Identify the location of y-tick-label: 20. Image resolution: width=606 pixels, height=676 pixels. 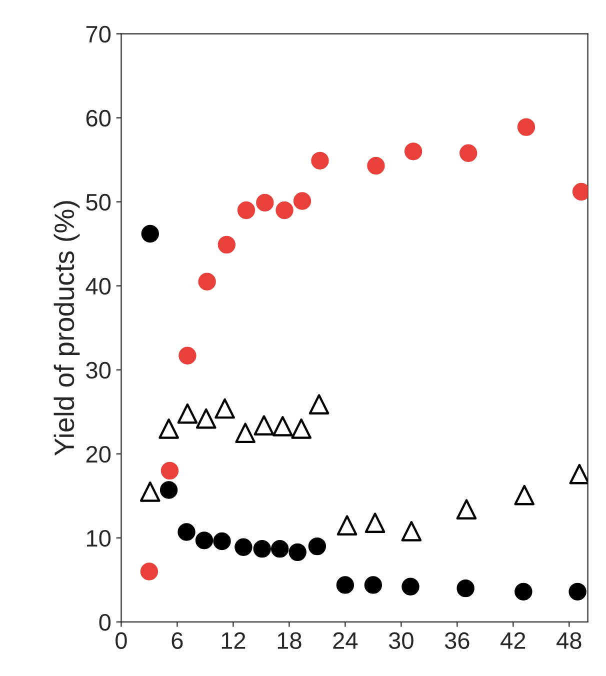
(98, 454).